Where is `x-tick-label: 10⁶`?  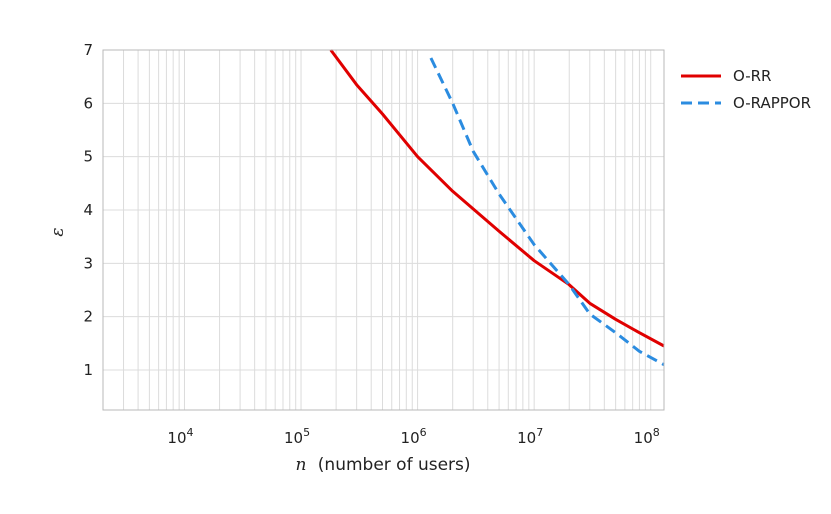
x-tick-label: 10⁶ is located at coordinates (414, 436).